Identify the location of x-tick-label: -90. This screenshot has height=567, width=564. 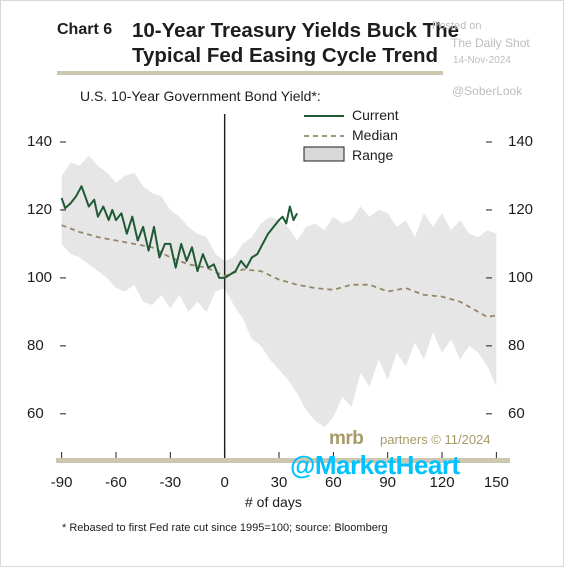
(61, 482).